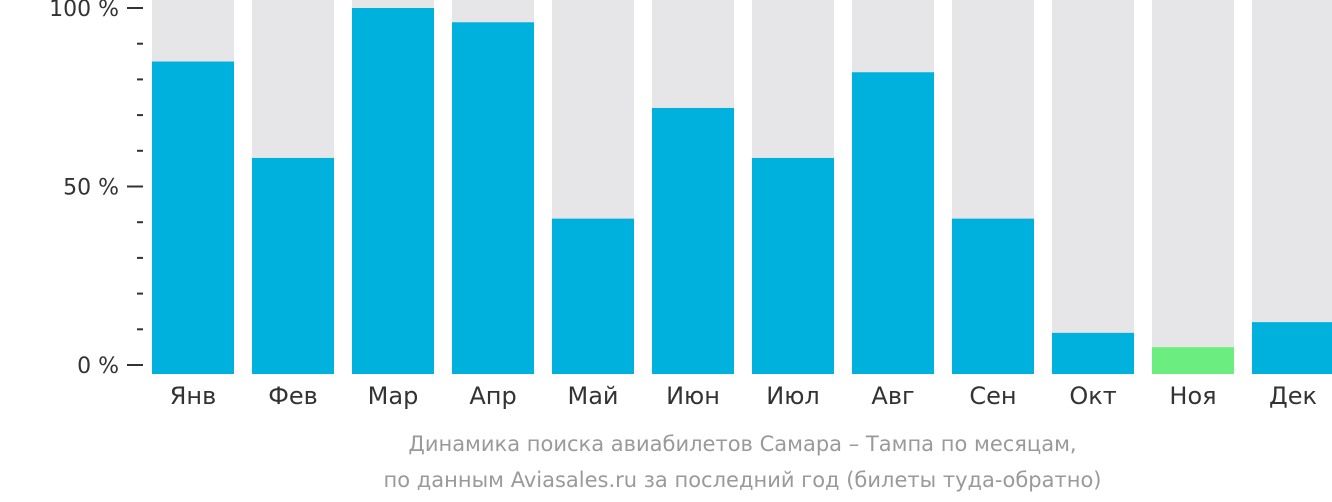  I want to click on x-axis-category-label: Май, so click(592, 396).